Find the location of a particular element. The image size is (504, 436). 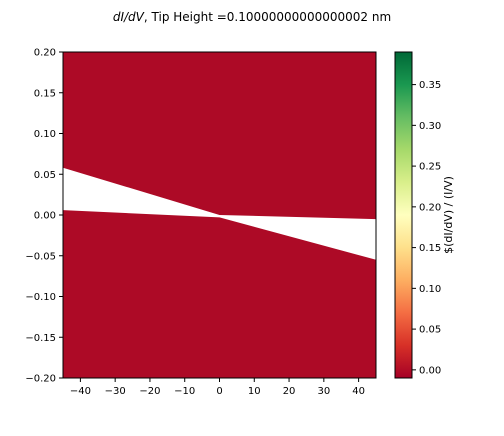

x-tick-label: −10 is located at coordinates (184, 391).